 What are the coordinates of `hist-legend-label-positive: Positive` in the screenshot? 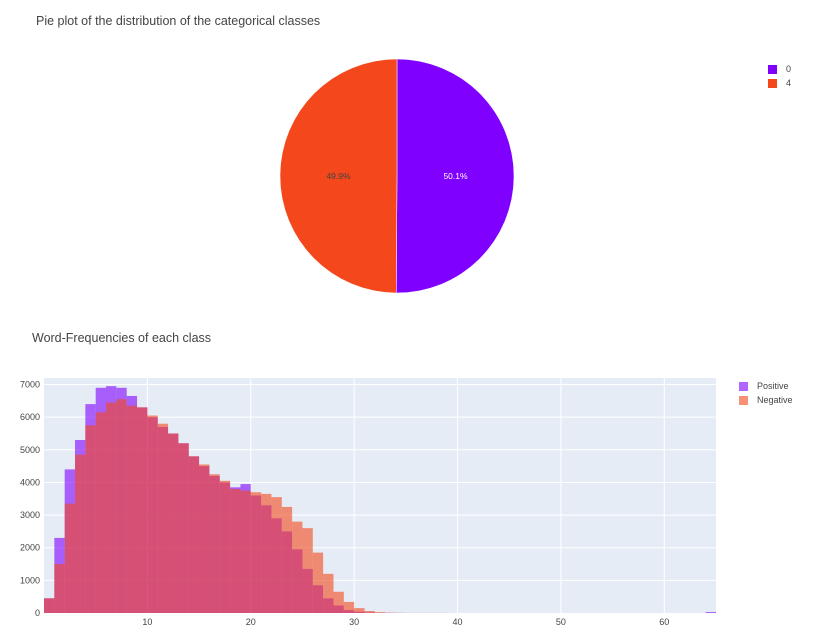 It's located at (773, 386).